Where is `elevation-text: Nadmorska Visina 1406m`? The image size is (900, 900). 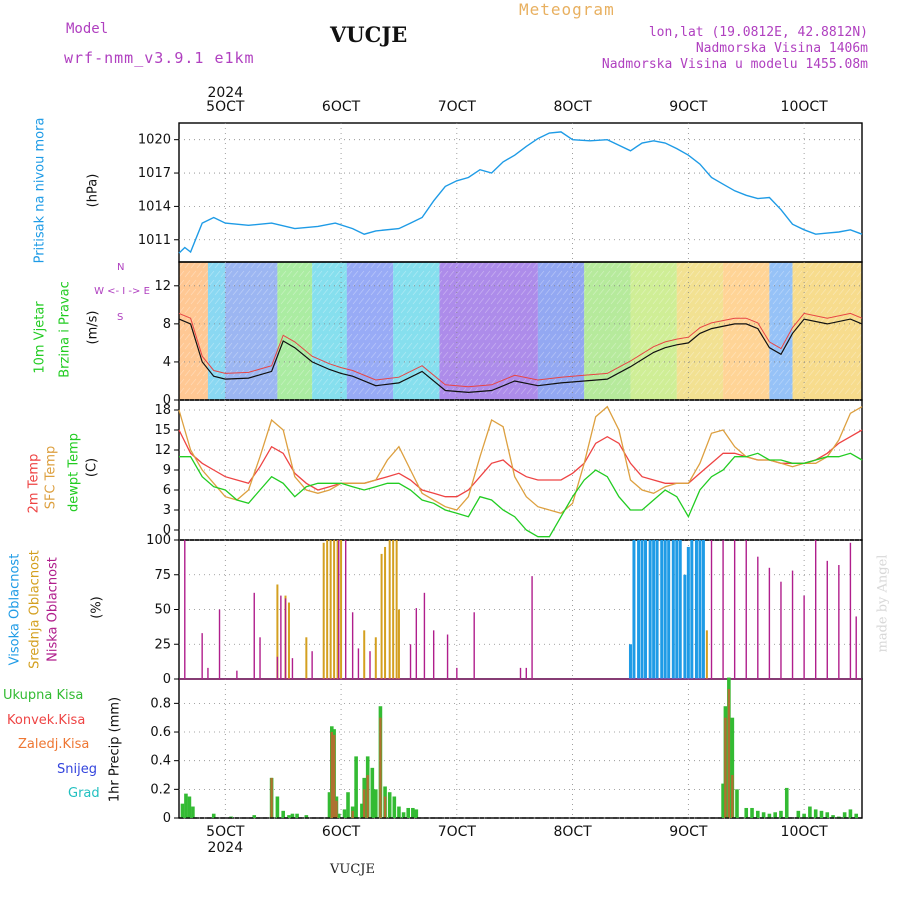
elevation-text: Nadmorska Visina 1406m is located at coordinates (781, 48).